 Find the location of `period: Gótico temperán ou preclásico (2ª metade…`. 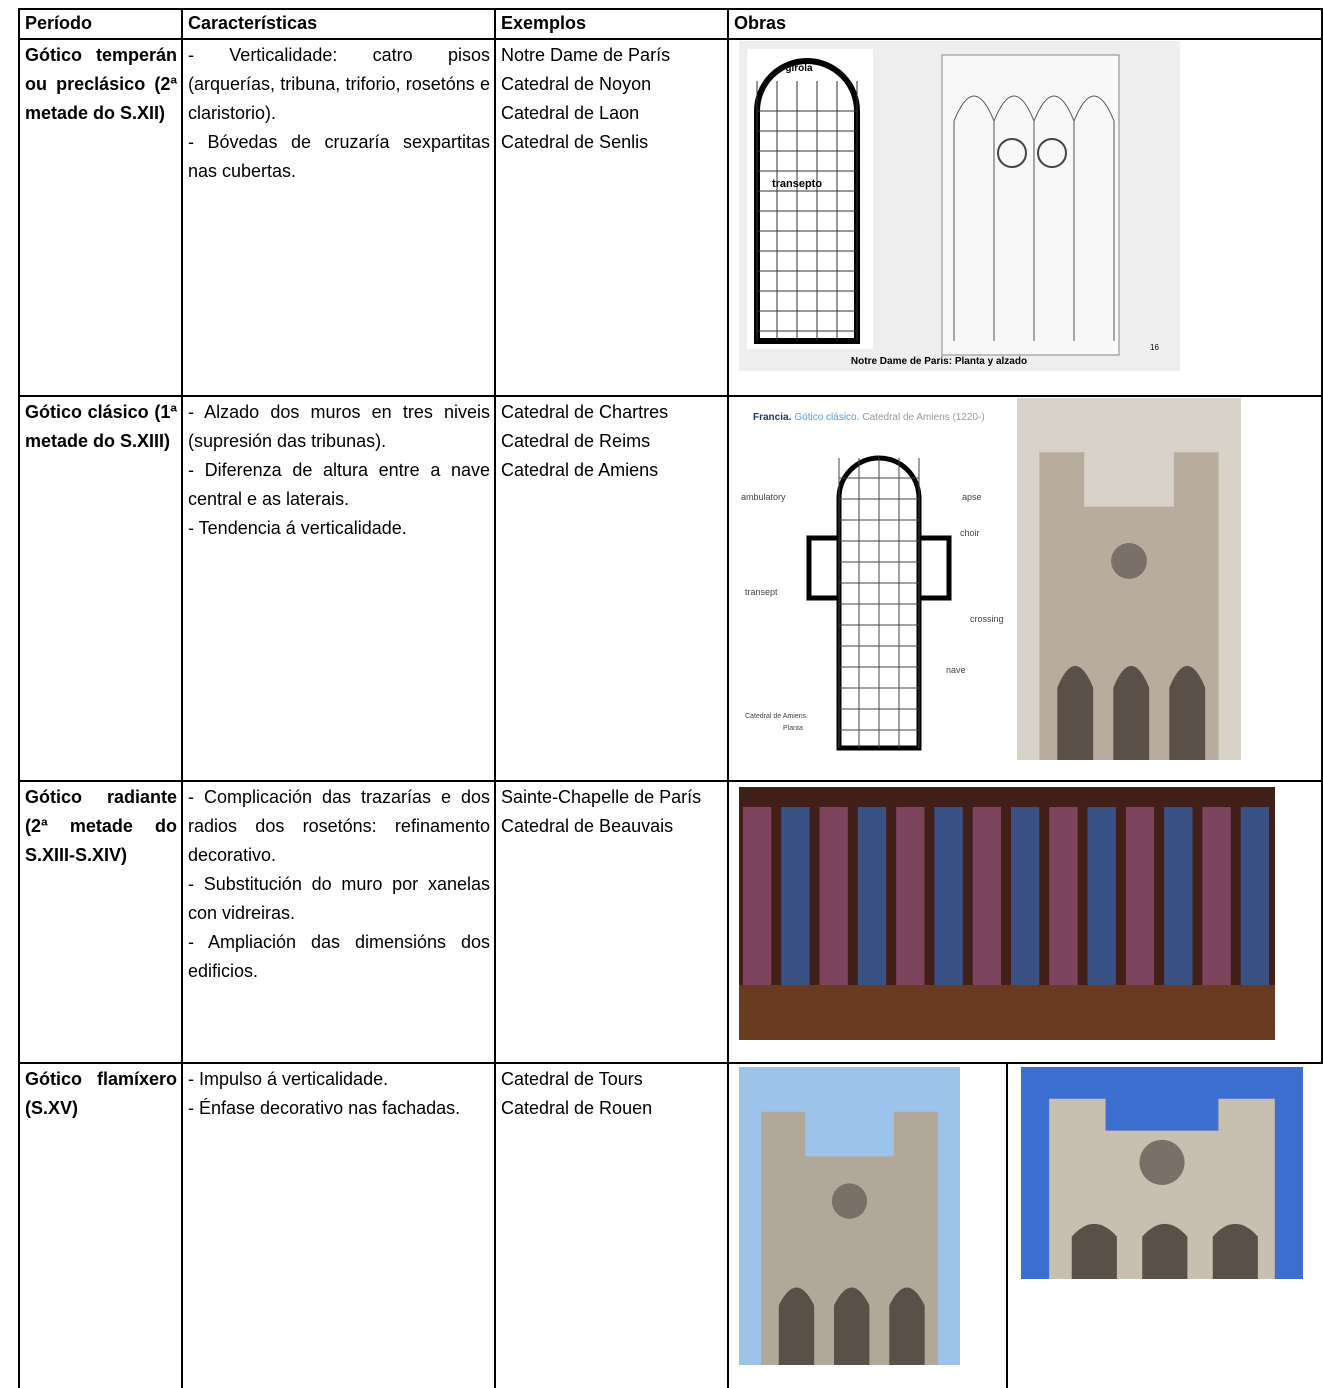

period: Gótico temperán ou preclásico (2ª metade… is located at coordinates (101, 84).